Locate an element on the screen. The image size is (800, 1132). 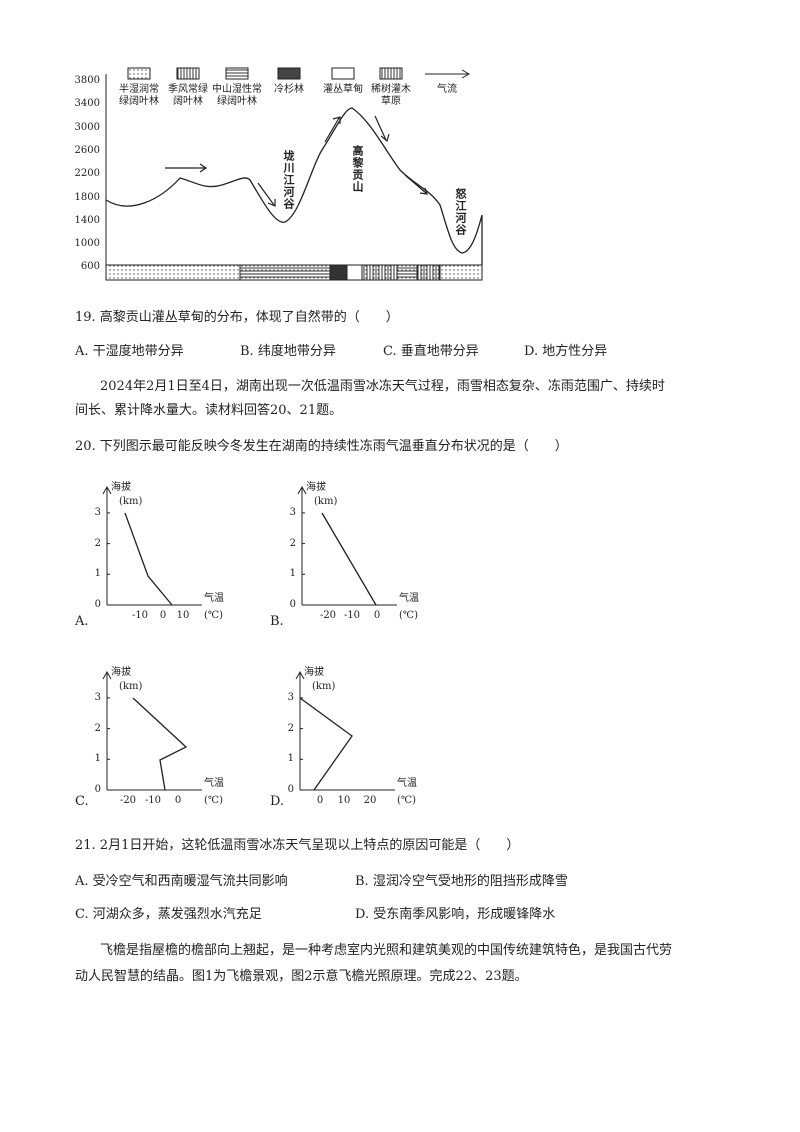
option: D. 受东南季风影响，形成暖锋降水 is located at coordinates (455, 914).